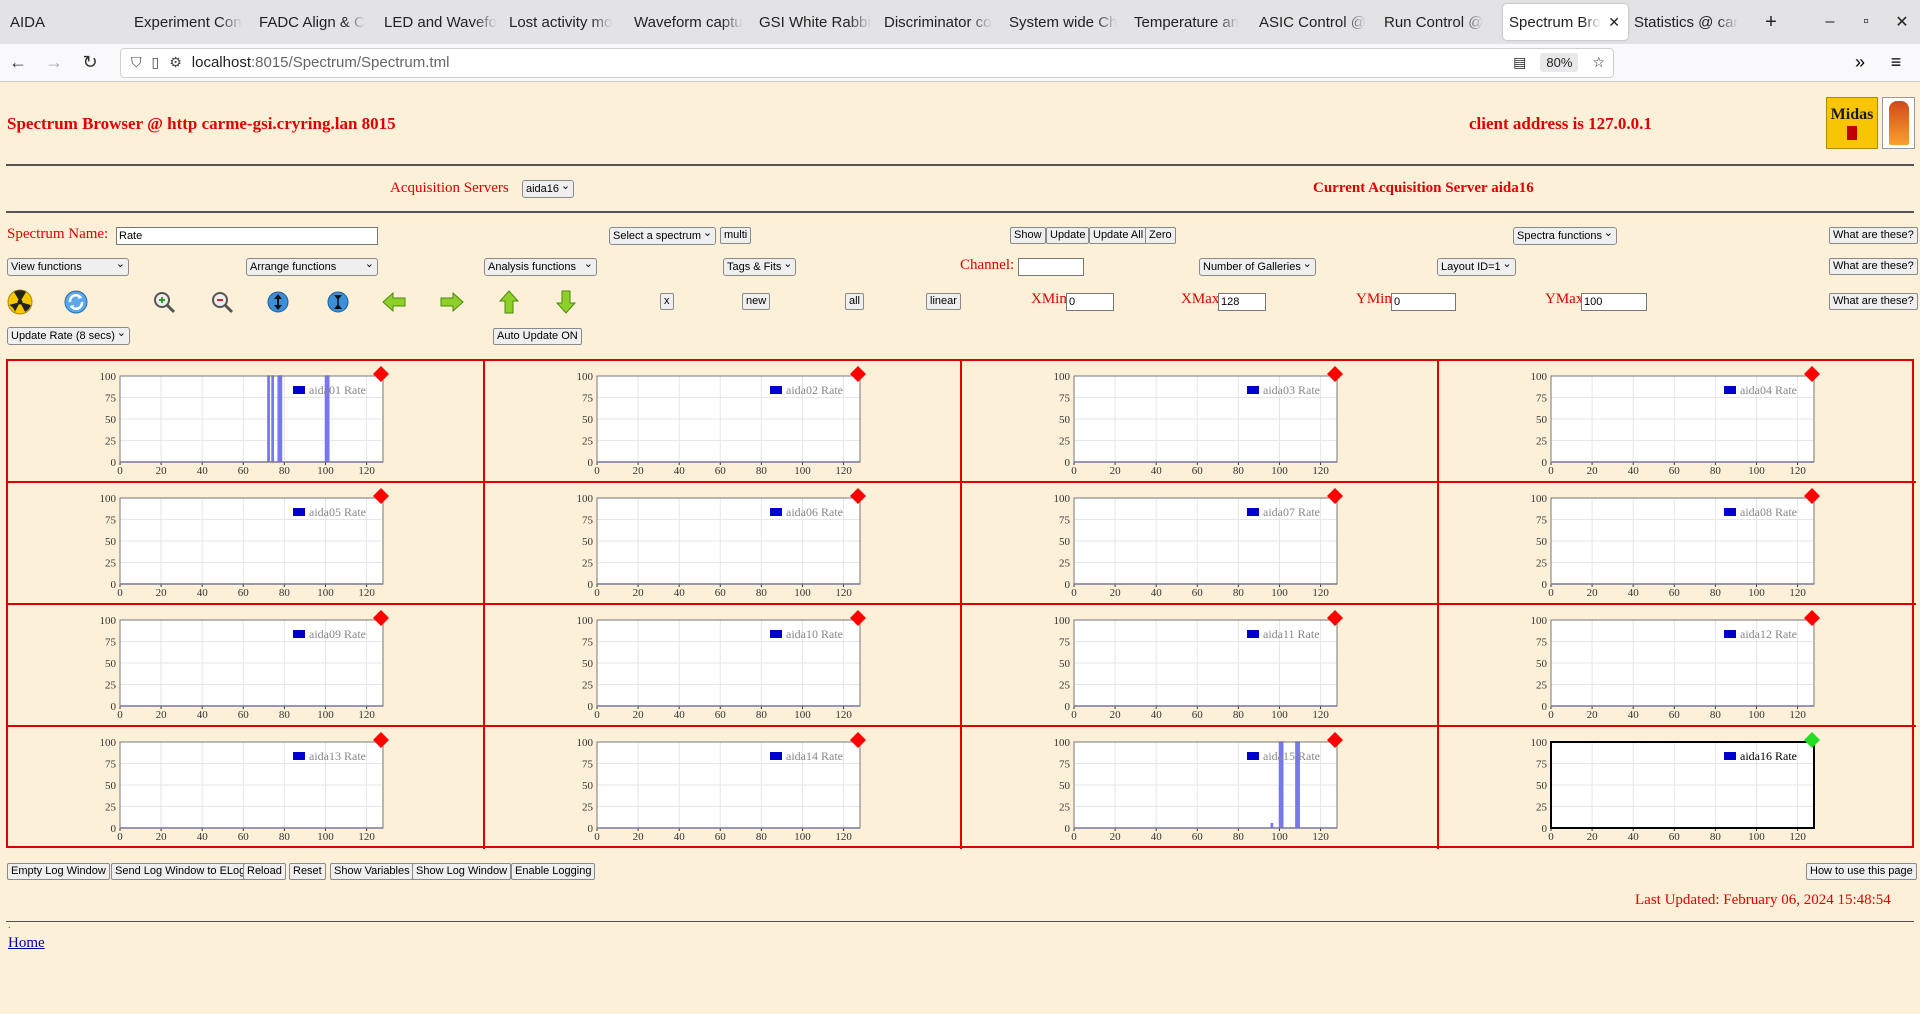 This screenshot has width=1920, height=1014. I want to click on menu-icon: ≡, so click(1896, 62).